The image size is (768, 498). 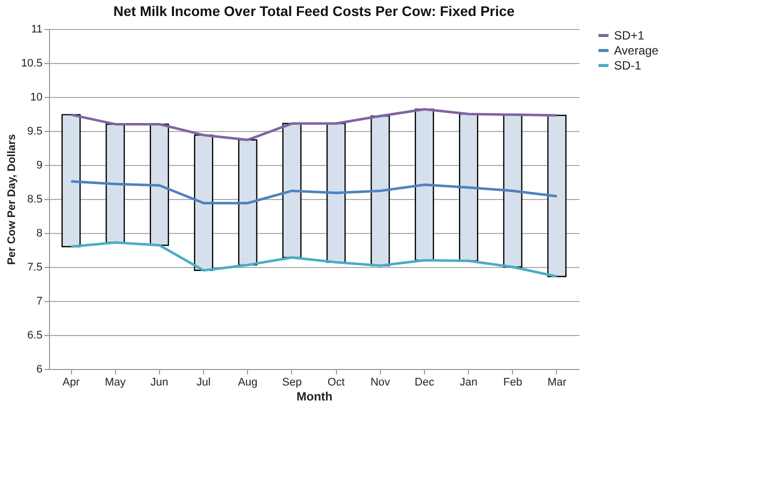 What do you see at coordinates (636, 51) in the screenshot?
I see `legend-label: Average` at bounding box center [636, 51].